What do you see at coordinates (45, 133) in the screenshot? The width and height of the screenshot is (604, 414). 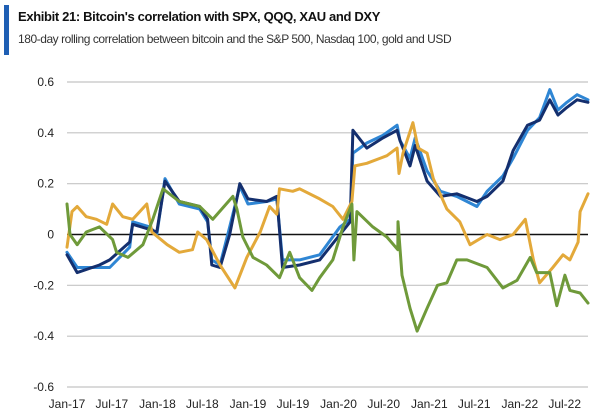 I see `y-tick-label: 0.4` at bounding box center [45, 133].